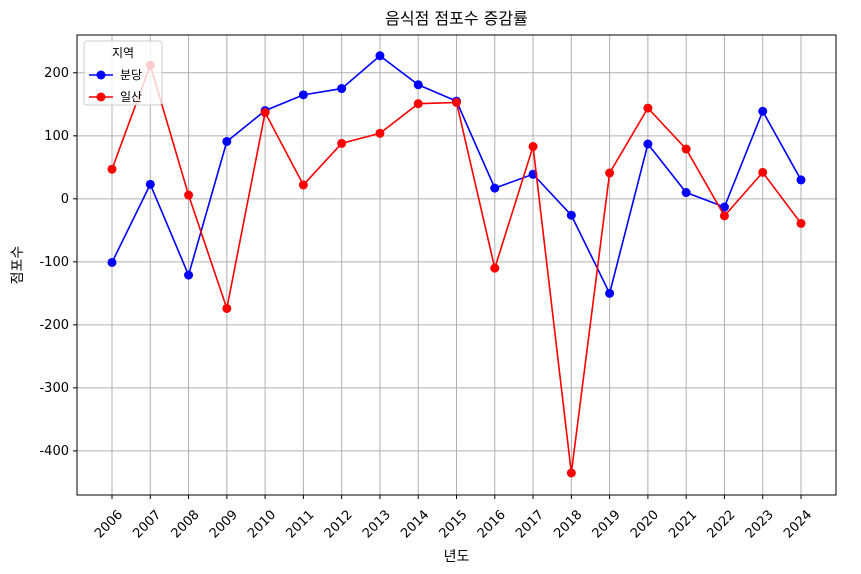 This screenshot has height=574, width=861. Describe the element at coordinates (683, 524) in the screenshot. I see `x-tick-label: 2021` at that location.